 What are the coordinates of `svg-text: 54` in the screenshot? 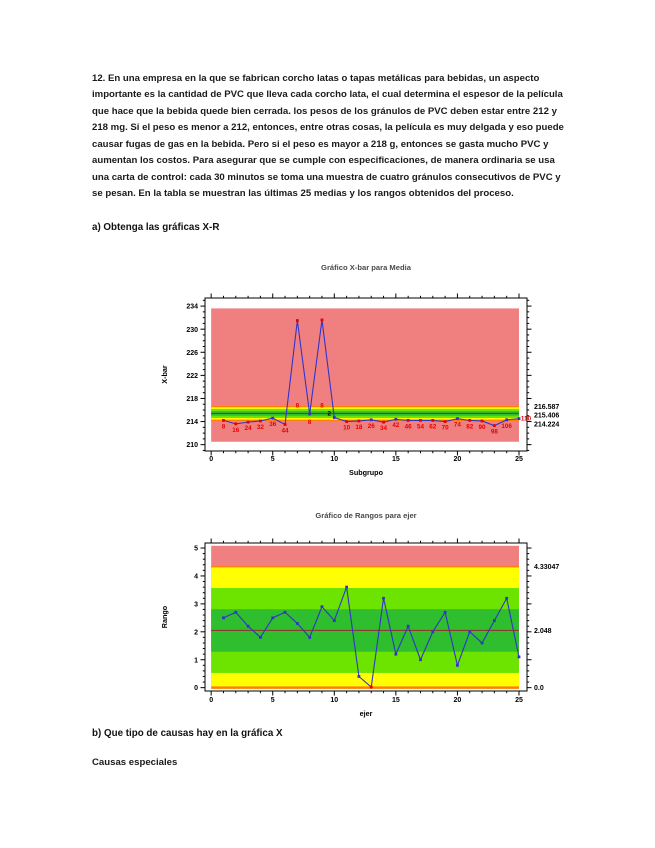 It's located at (421, 426).